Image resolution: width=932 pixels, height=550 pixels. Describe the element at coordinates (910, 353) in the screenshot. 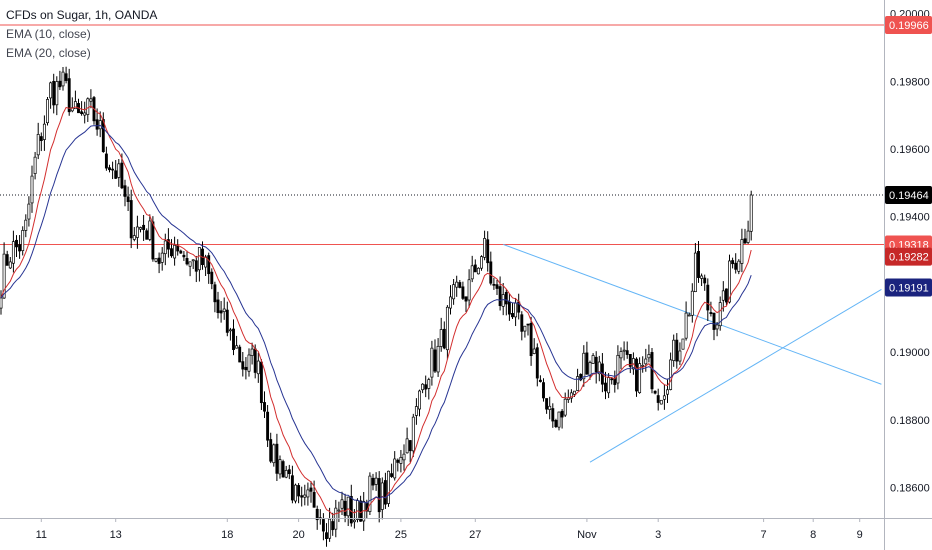

I see `price-tick-label: 0.19000` at that location.